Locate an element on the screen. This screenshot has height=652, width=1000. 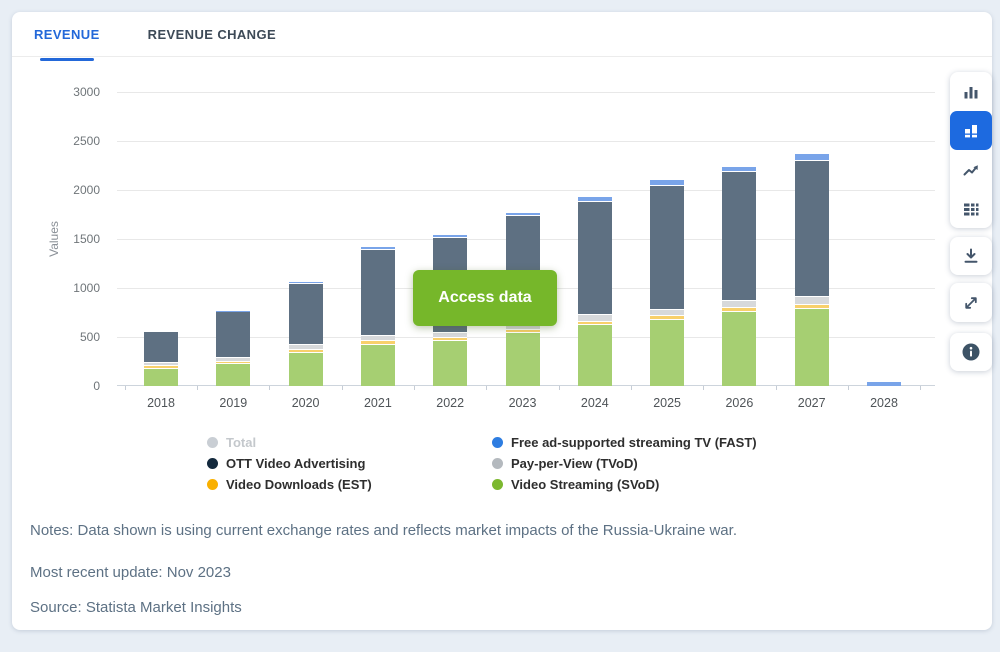
tab-revenue-change: REVENUE CHANGE is located at coordinates (212, 34).